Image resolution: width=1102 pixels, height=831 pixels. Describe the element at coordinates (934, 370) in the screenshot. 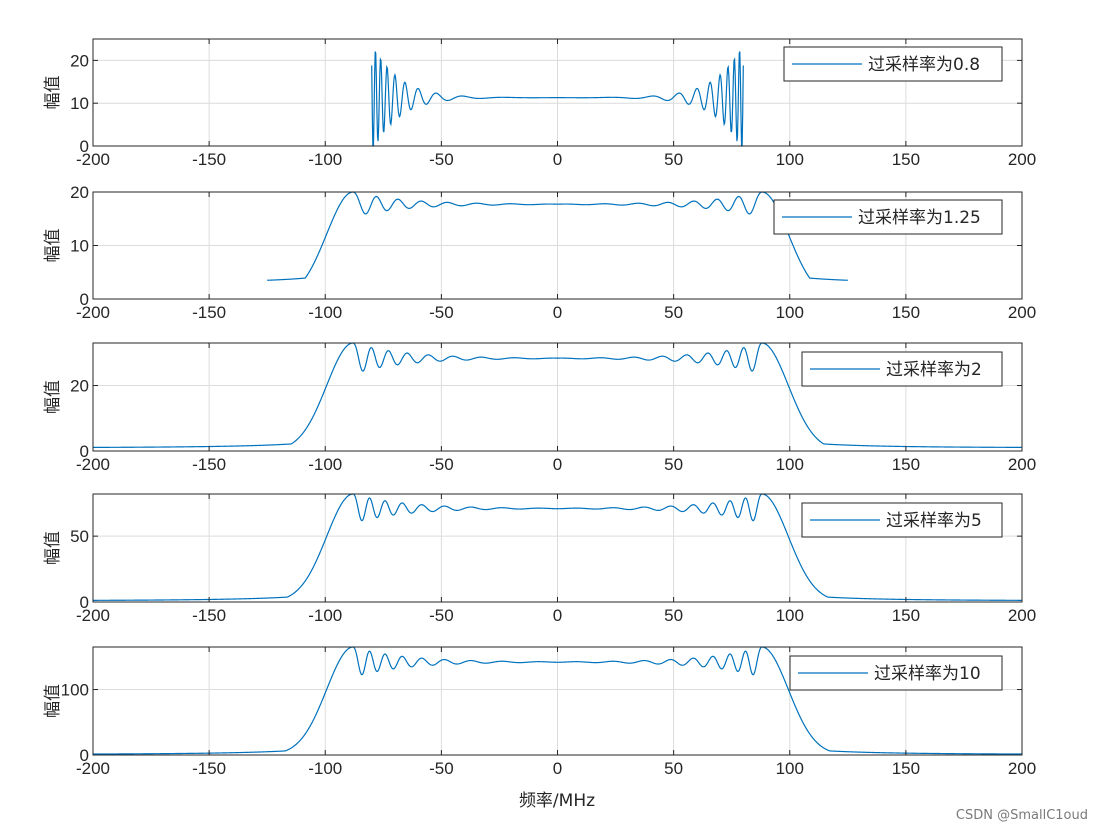

I see `legend-label: 过采样率为2` at that location.